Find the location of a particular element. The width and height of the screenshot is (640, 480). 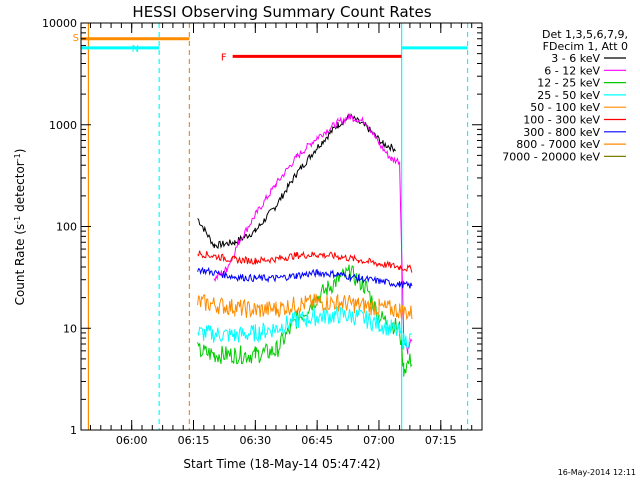

legend-label-3: 25 - 50 keV is located at coordinates (568, 95).